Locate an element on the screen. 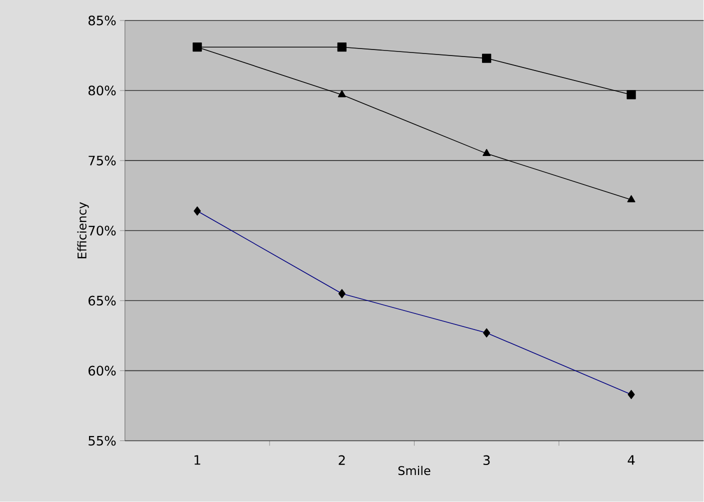 The height and width of the screenshot is (502, 704). y-tick-label: 85% is located at coordinates (102, 21).